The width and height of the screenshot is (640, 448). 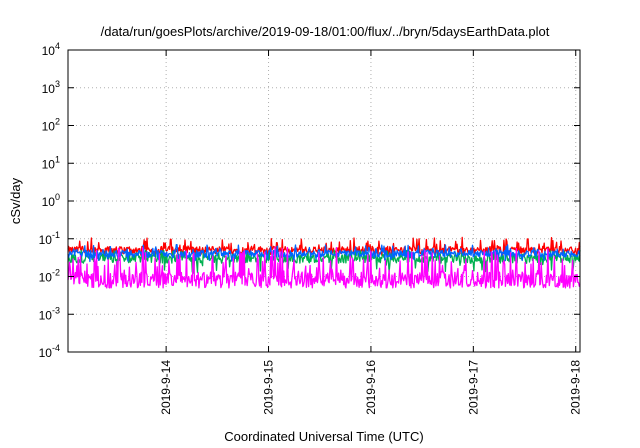 What do you see at coordinates (51, 87) in the screenshot?
I see `y-tick-label: 10³` at bounding box center [51, 87].